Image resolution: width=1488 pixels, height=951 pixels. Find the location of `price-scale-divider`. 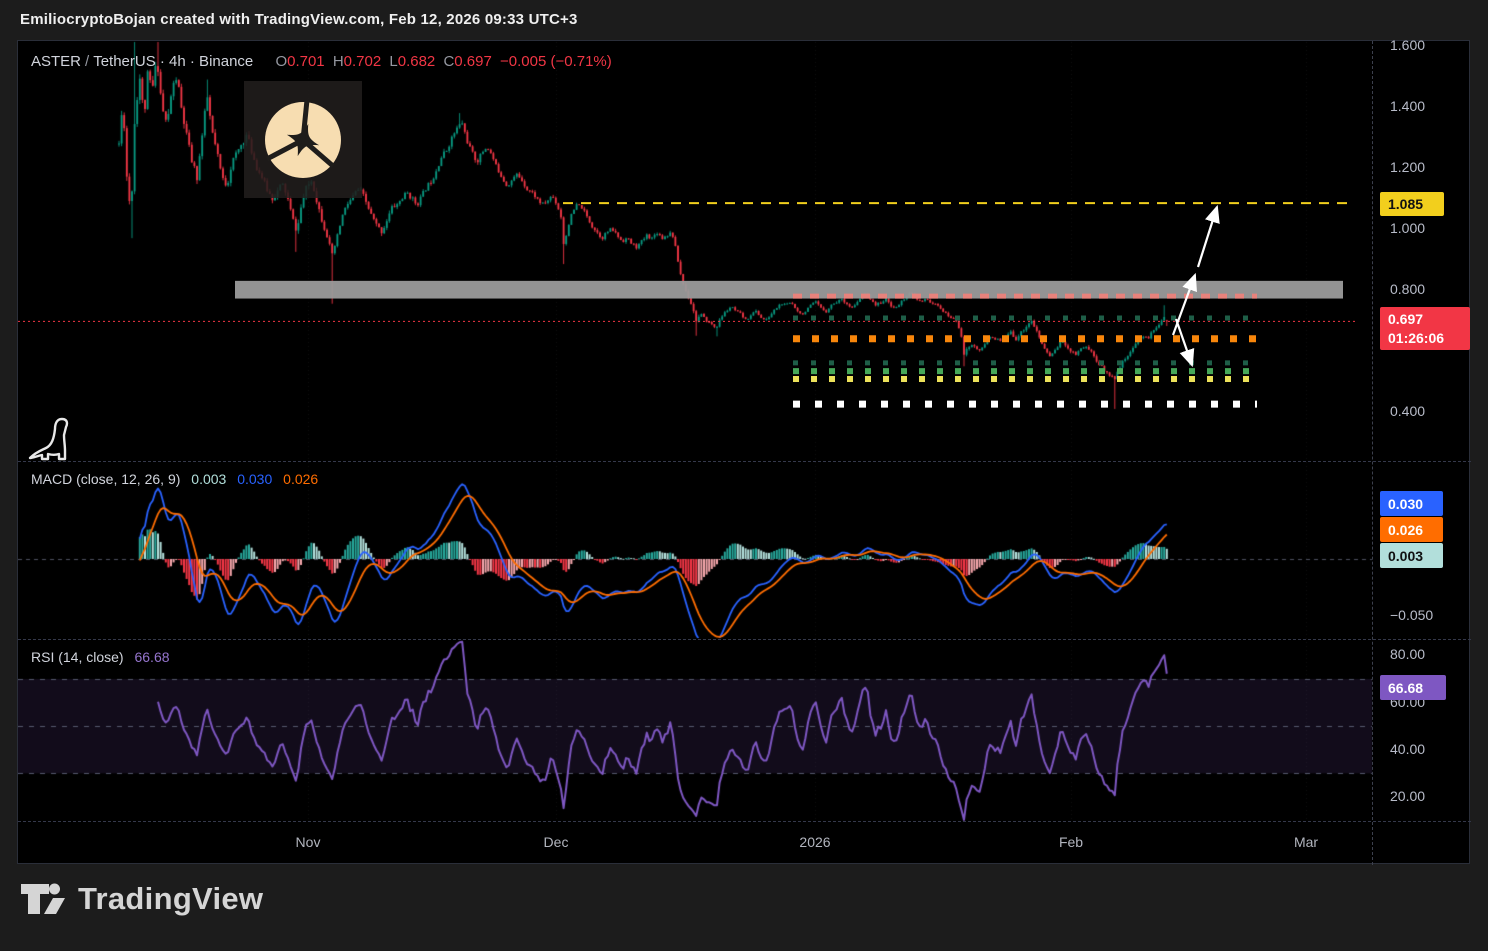

price-scale-divider is located at coordinates (1372, 453).